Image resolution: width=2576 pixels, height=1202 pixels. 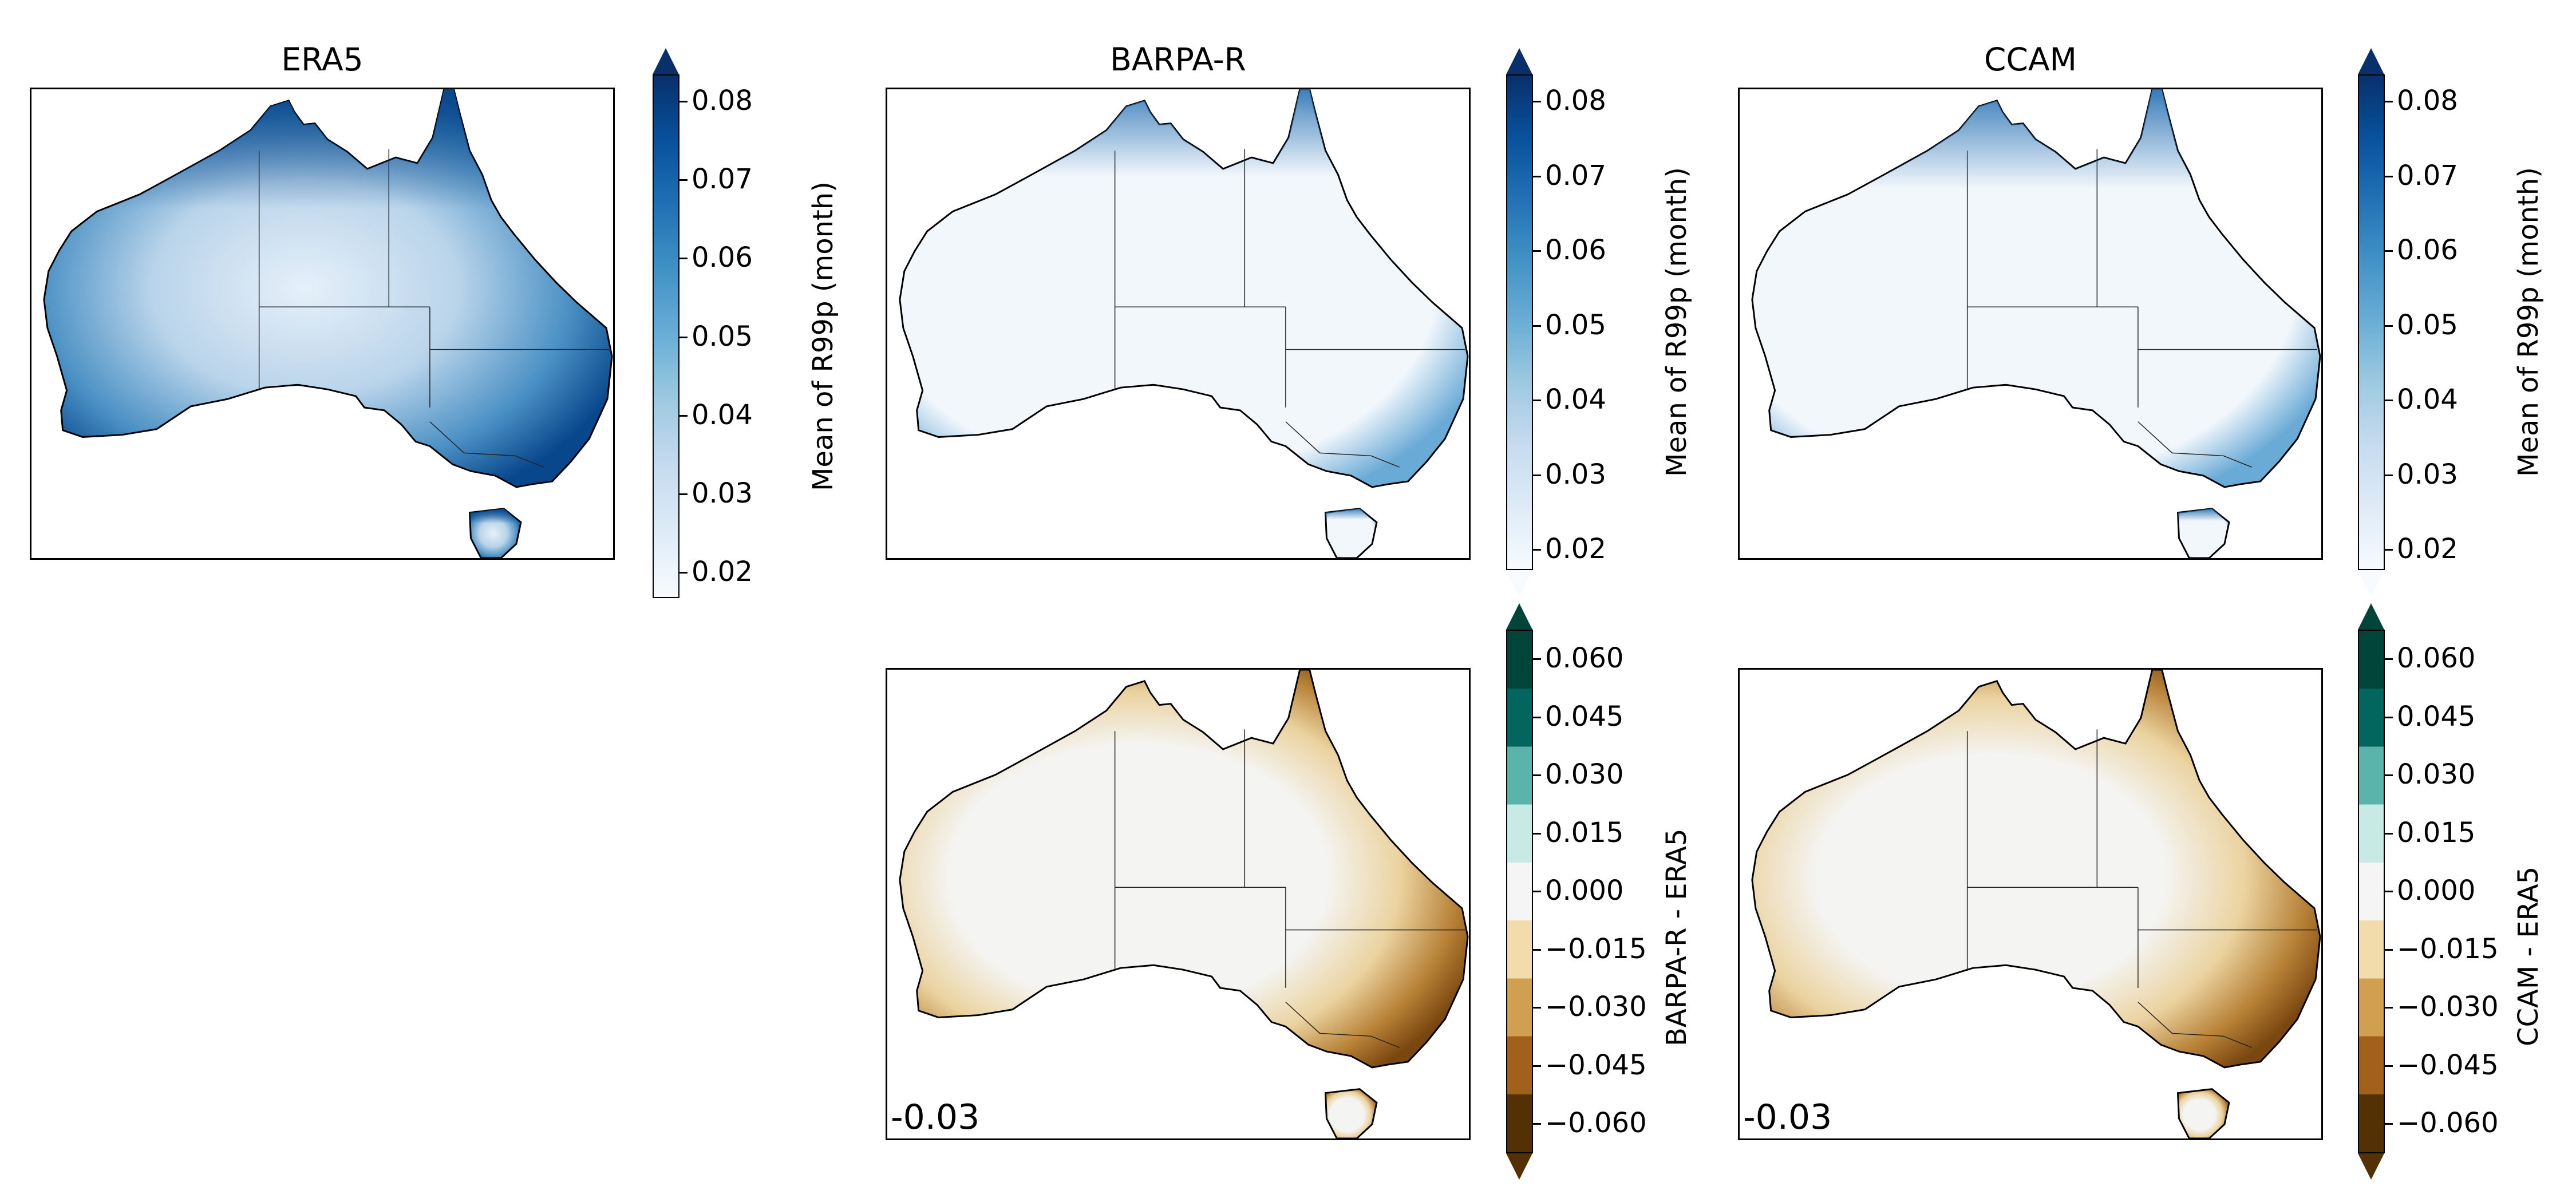 What do you see at coordinates (2371, 1167) in the screenshot?
I see `colorbar-extend-bottom-icon` at bounding box center [2371, 1167].